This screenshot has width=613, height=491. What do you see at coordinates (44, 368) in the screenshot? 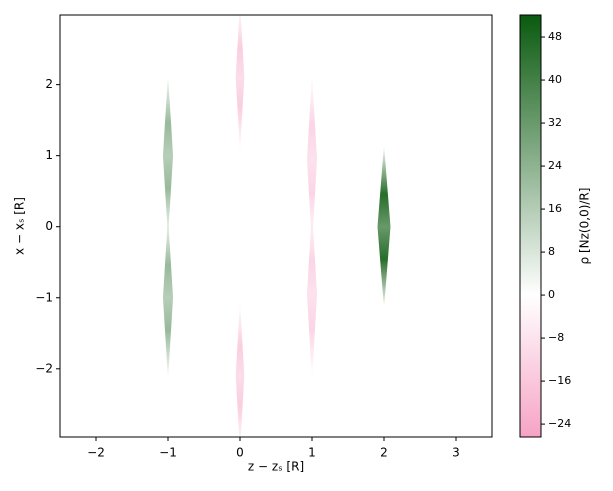
I see `y-tick-label: −2` at bounding box center [44, 368].